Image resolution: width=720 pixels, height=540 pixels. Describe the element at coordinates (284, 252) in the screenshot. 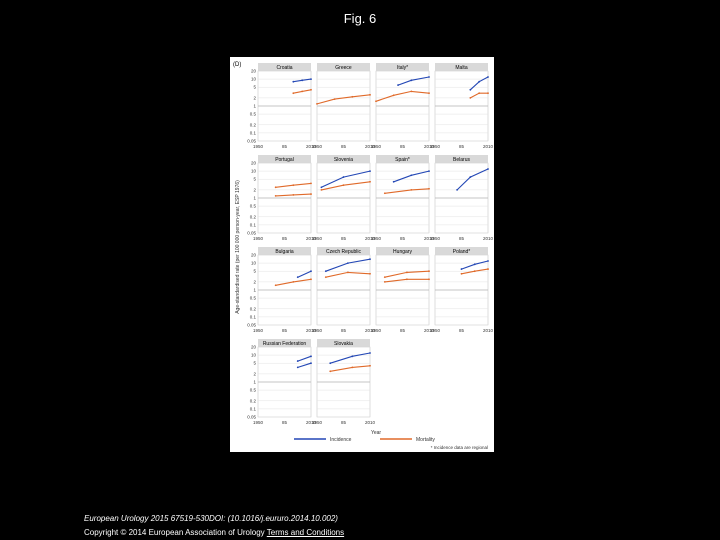

I see `panel-title: Bulgaria` at that location.